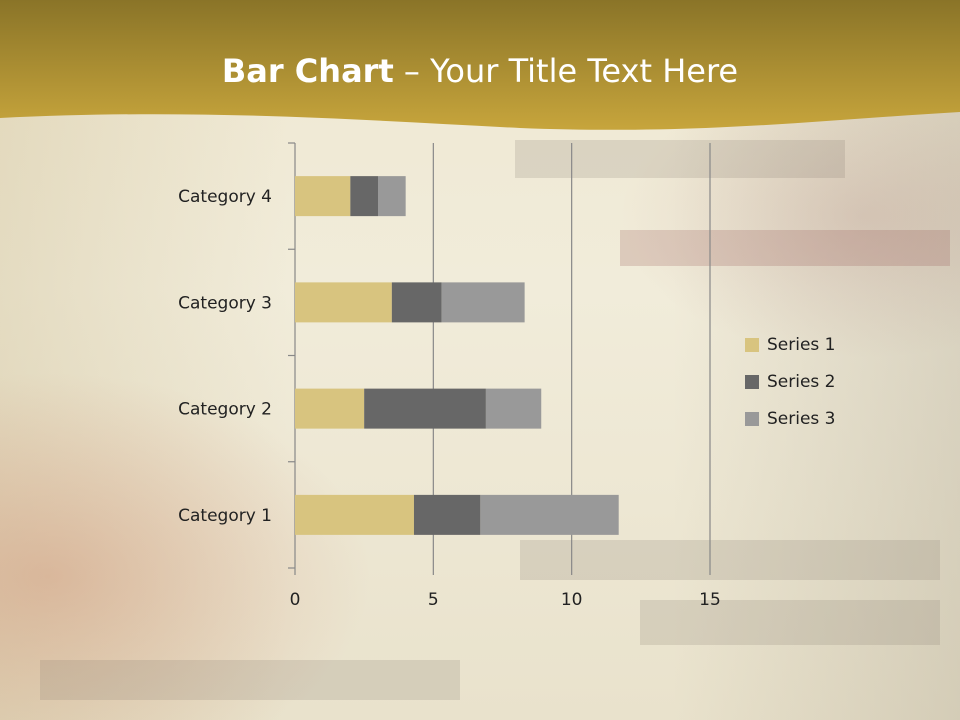  Describe the element at coordinates (572, 600) in the screenshot. I see `x-tick-label: 10` at that location.